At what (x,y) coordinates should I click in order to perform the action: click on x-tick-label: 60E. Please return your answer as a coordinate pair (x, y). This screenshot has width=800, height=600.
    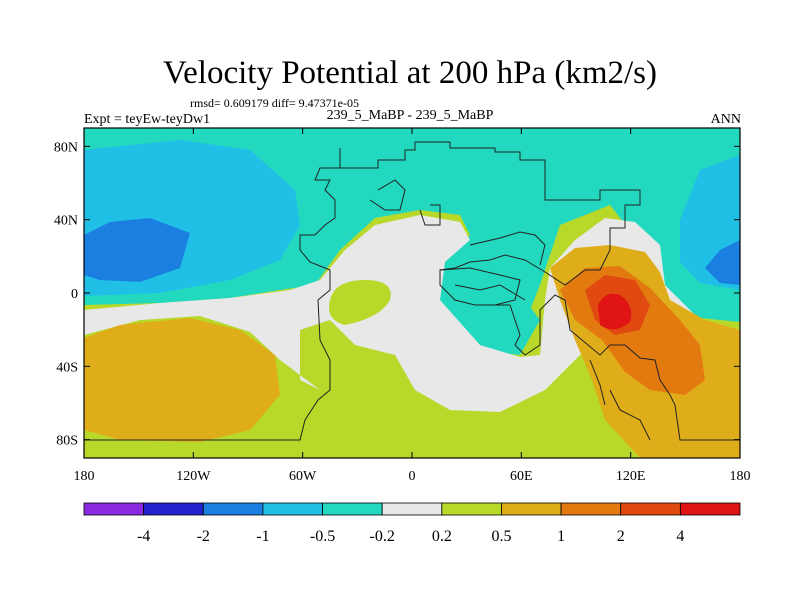
    Looking at the image, I should click on (521, 476).